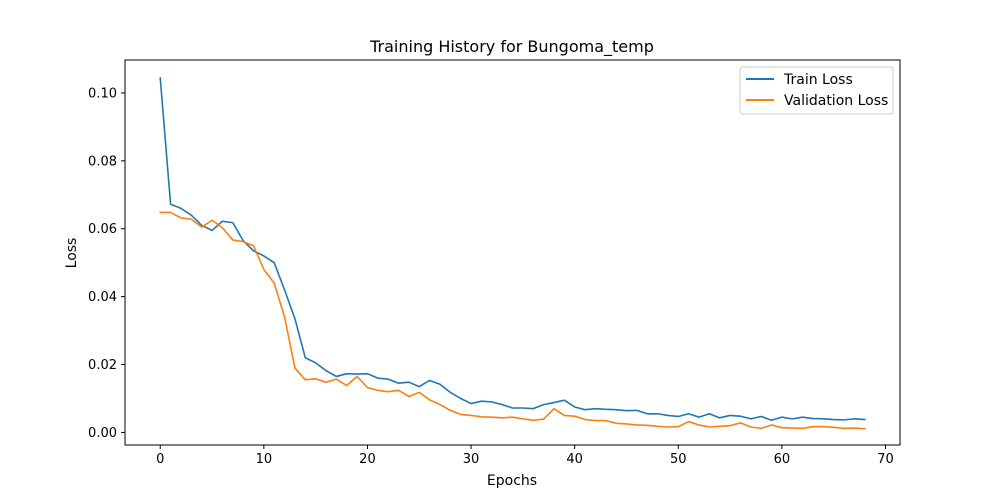 Image resolution: width=1000 pixels, height=504 pixels. Describe the element at coordinates (102, 93) in the screenshot. I see `y-tick-label: 0.10` at that location.